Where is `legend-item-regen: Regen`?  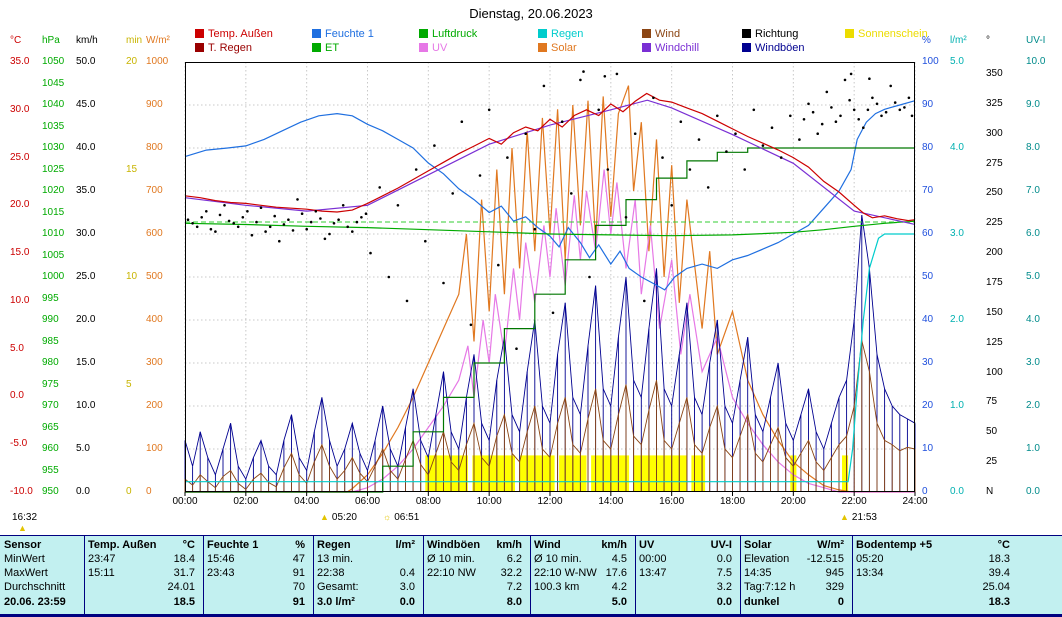
legend-item-regen: Regen is located at coordinates (590, 33).